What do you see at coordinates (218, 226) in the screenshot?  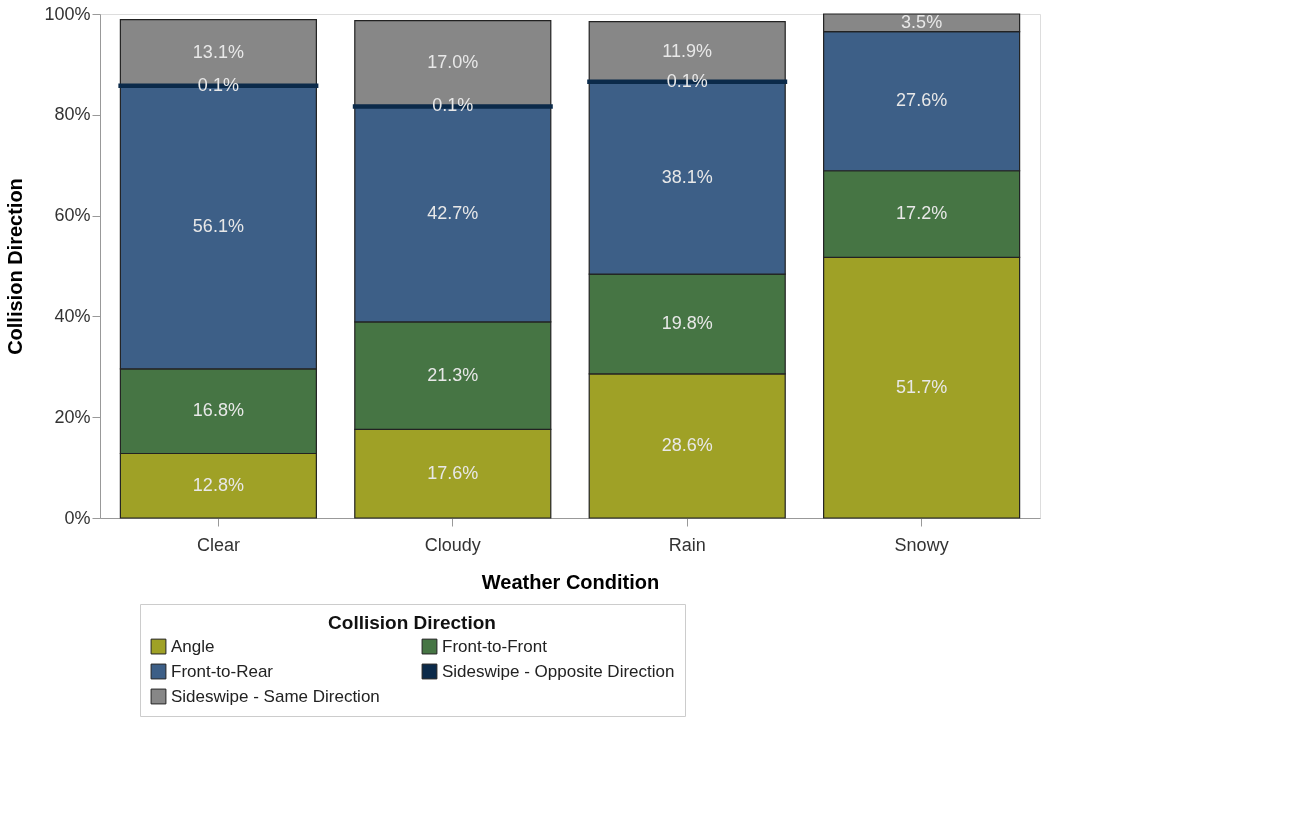 I see `text: 56.1%` at bounding box center [218, 226].